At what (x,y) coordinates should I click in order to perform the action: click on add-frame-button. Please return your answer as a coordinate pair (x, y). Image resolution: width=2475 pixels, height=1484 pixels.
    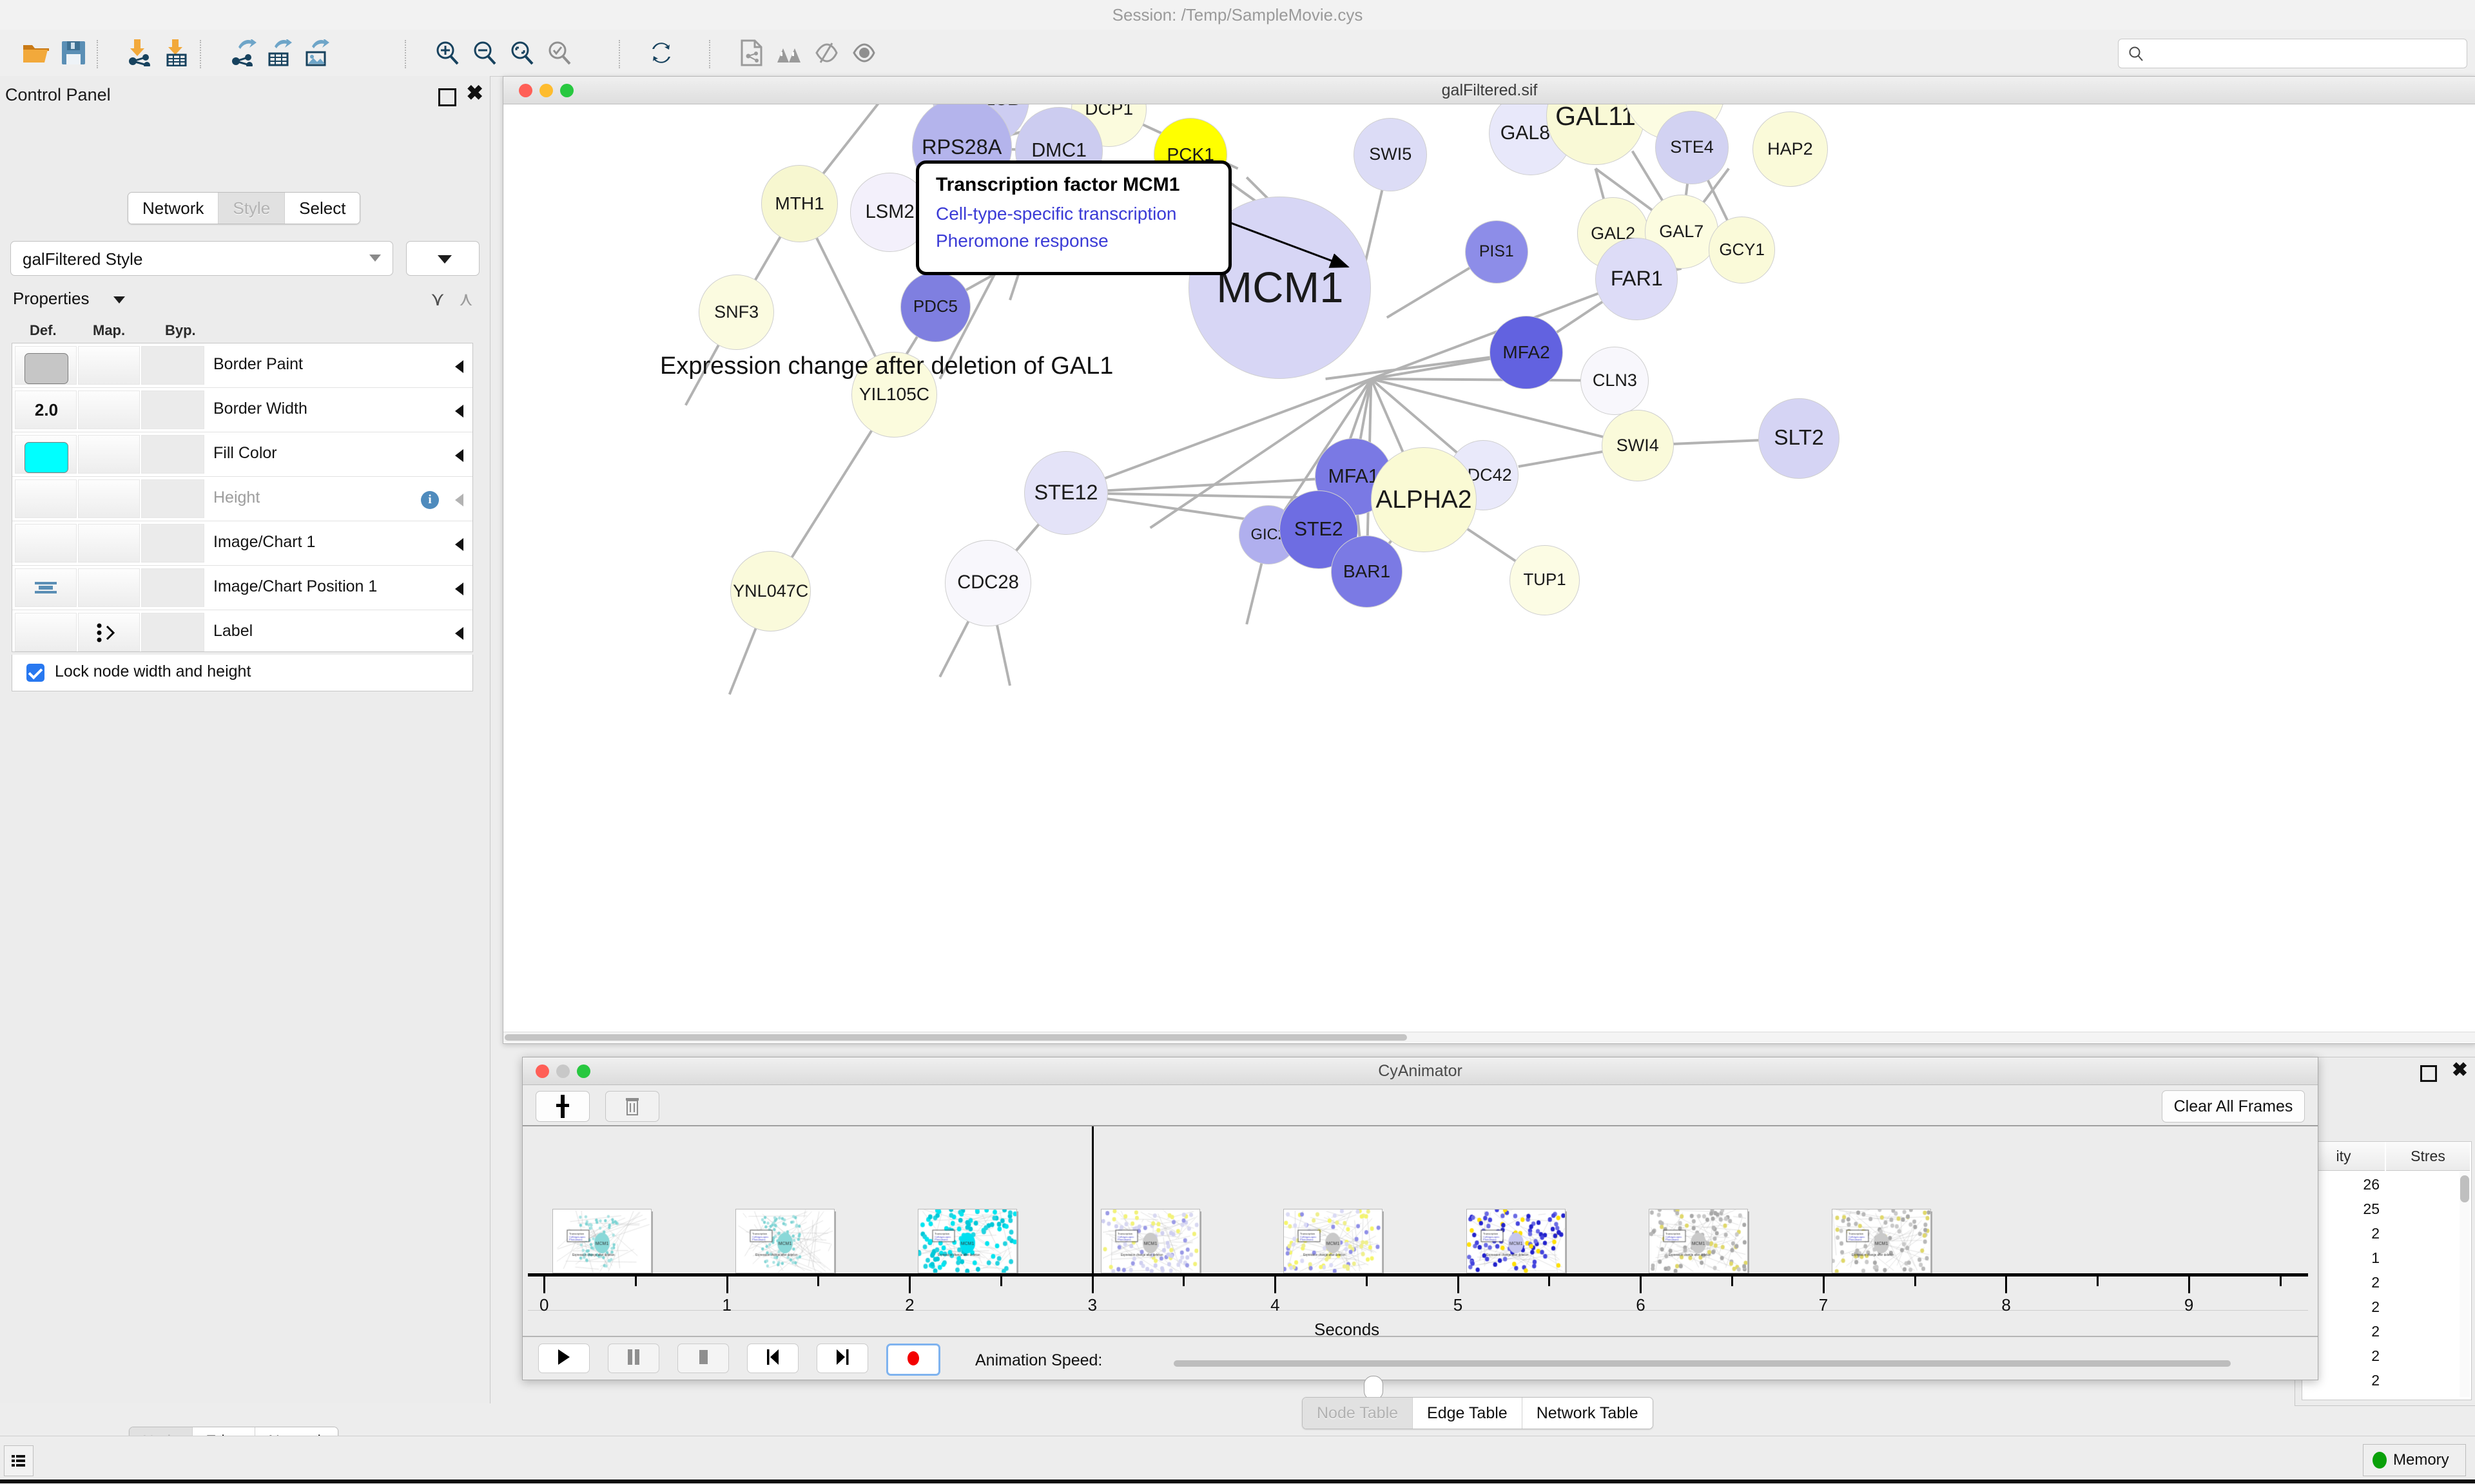
    Looking at the image, I should click on (563, 1106).